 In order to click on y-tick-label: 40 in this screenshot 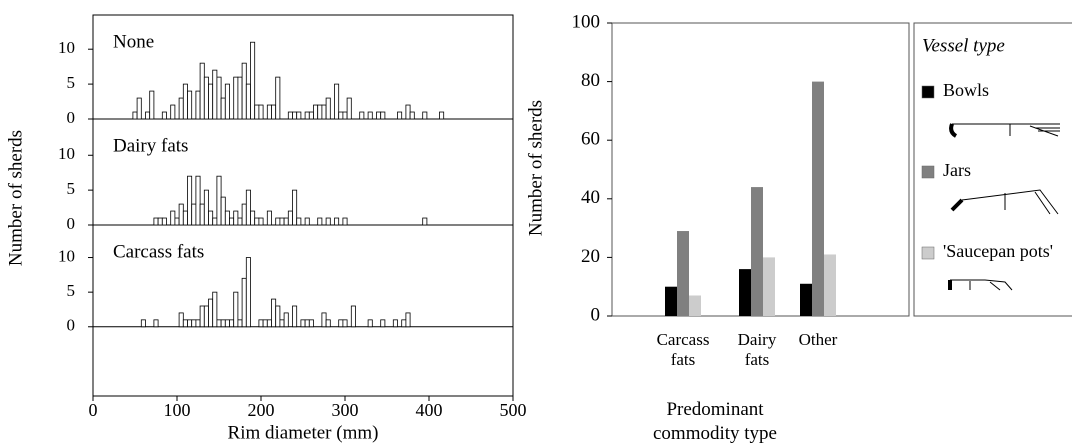, I will do `click(590, 197)`.